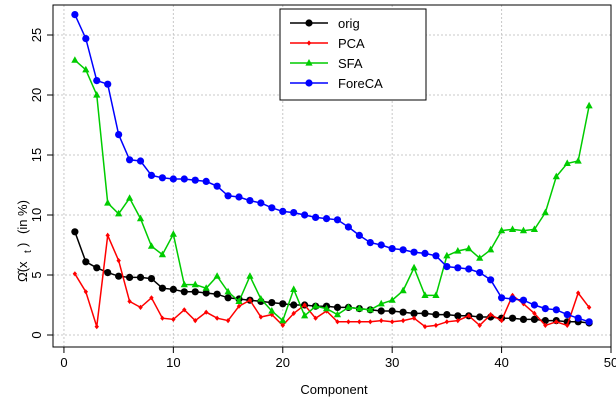 This screenshot has width=616, height=402. I want to click on y-axis-label-subscript: t, so click(28, 251).